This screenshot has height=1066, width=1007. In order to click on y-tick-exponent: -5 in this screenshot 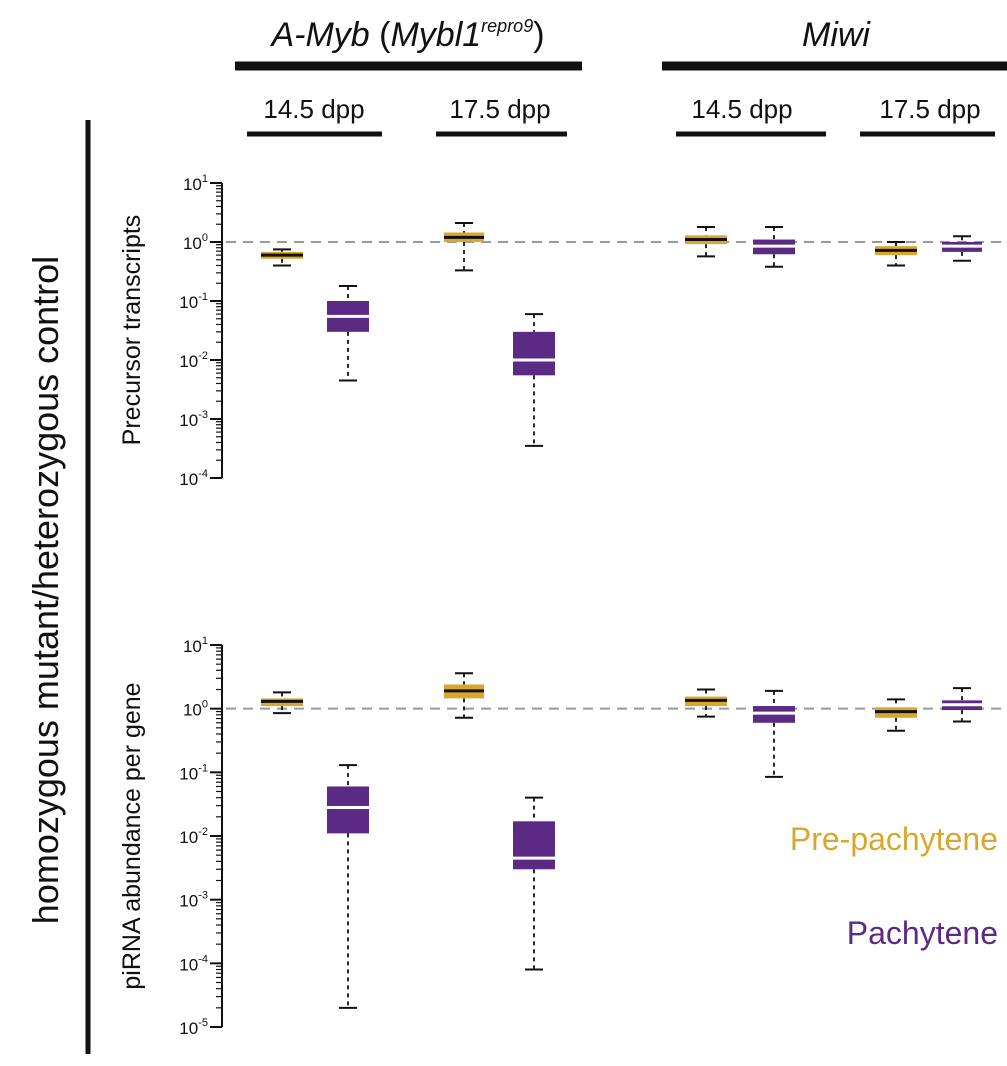, I will do `click(203, 1023)`.